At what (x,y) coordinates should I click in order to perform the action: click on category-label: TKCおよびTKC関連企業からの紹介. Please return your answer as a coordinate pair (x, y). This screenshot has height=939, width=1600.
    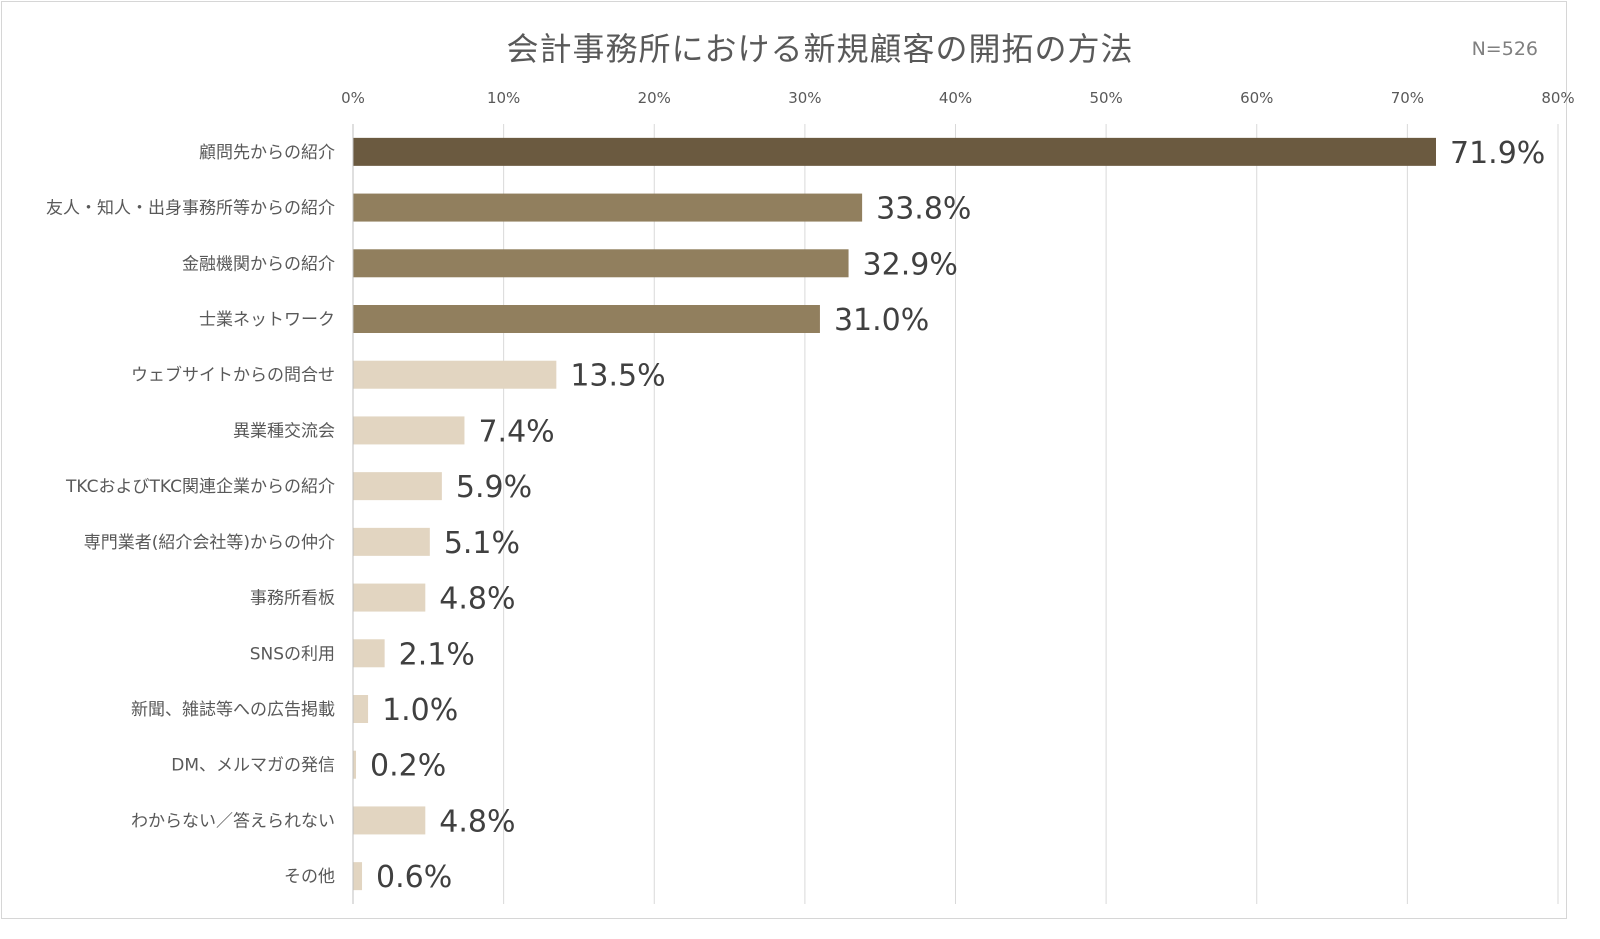
    Looking at the image, I should click on (200, 487).